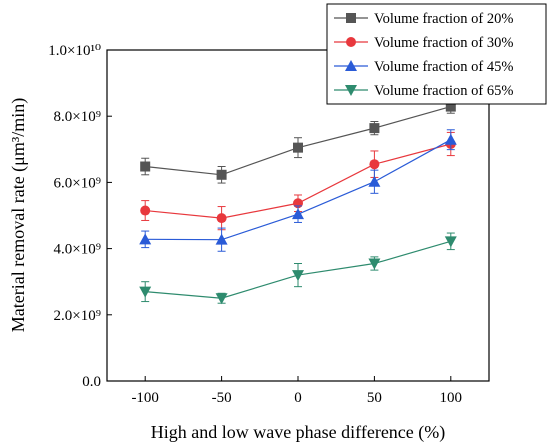 Image resolution: width=550 pixels, height=445 pixels. I want to click on y-tick-label: 4.0×10⁹, so click(77, 250).